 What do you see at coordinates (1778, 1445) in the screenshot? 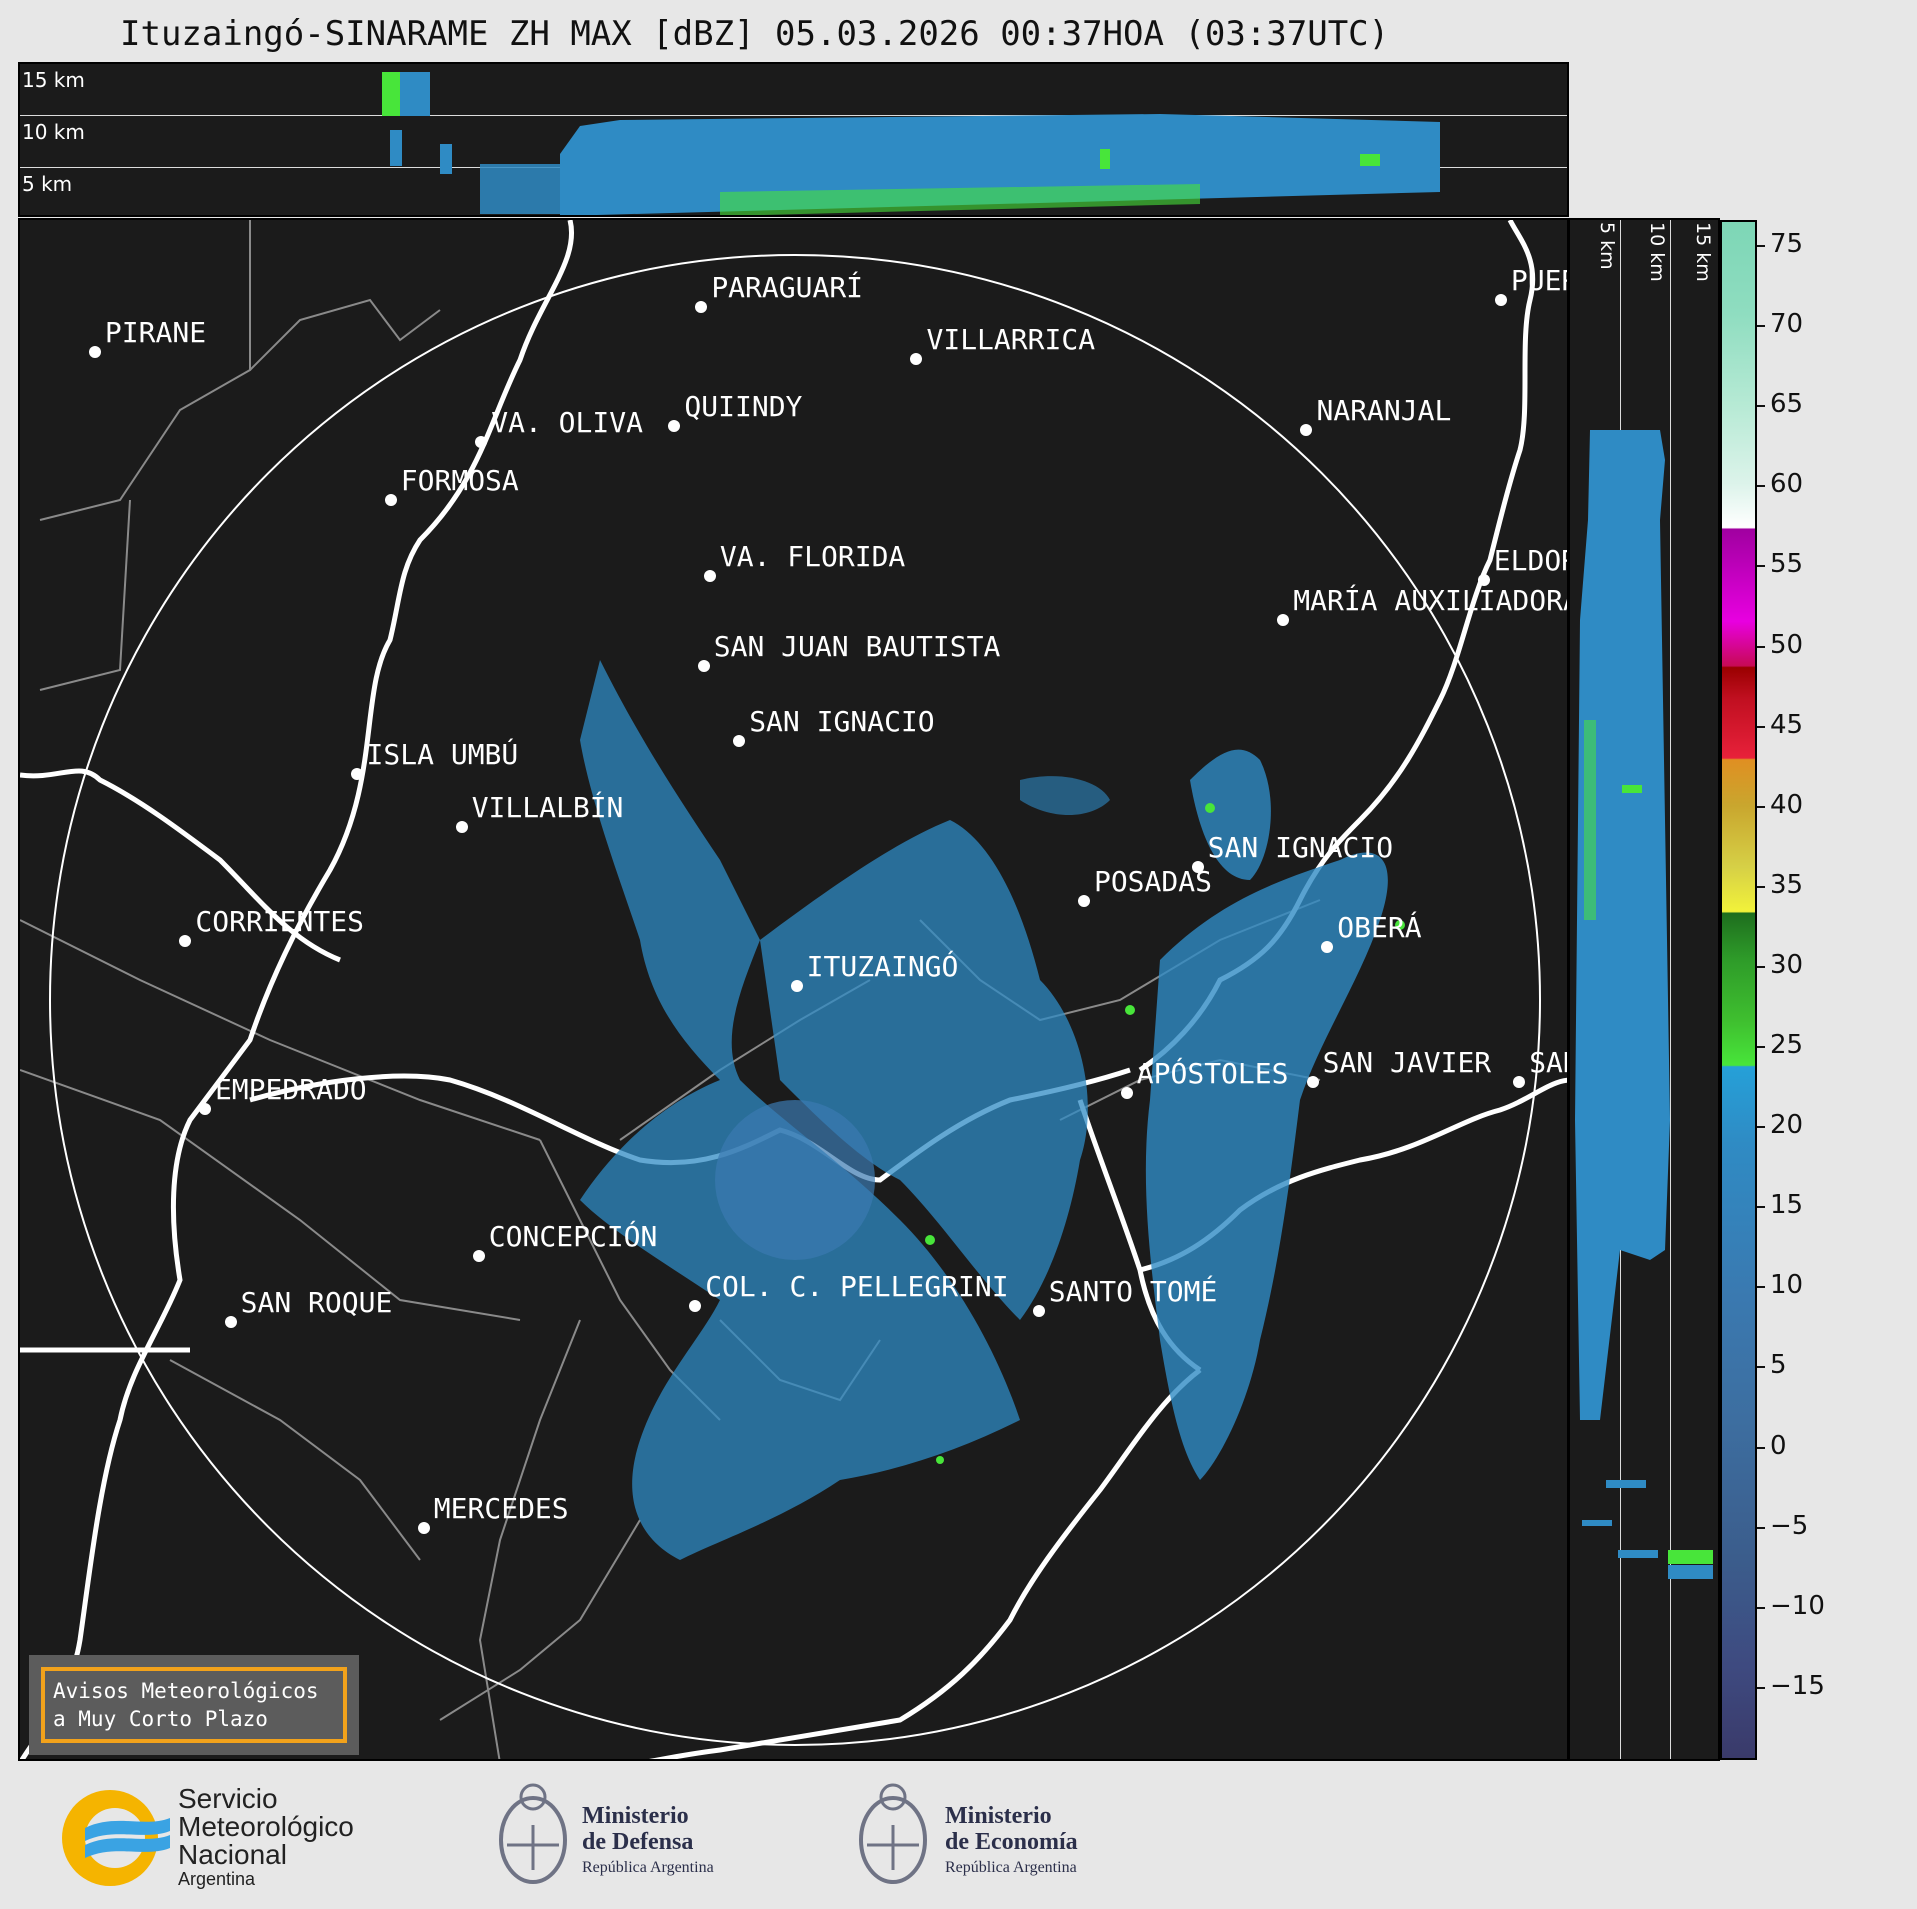
I see `colorbar-tick-label: 0` at bounding box center [1778, 1445].